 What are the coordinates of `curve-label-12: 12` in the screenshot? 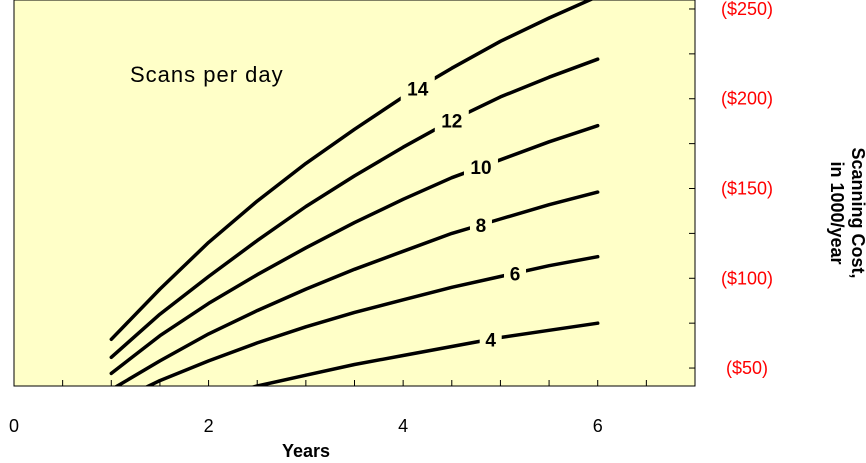 It's located at (451, 121).